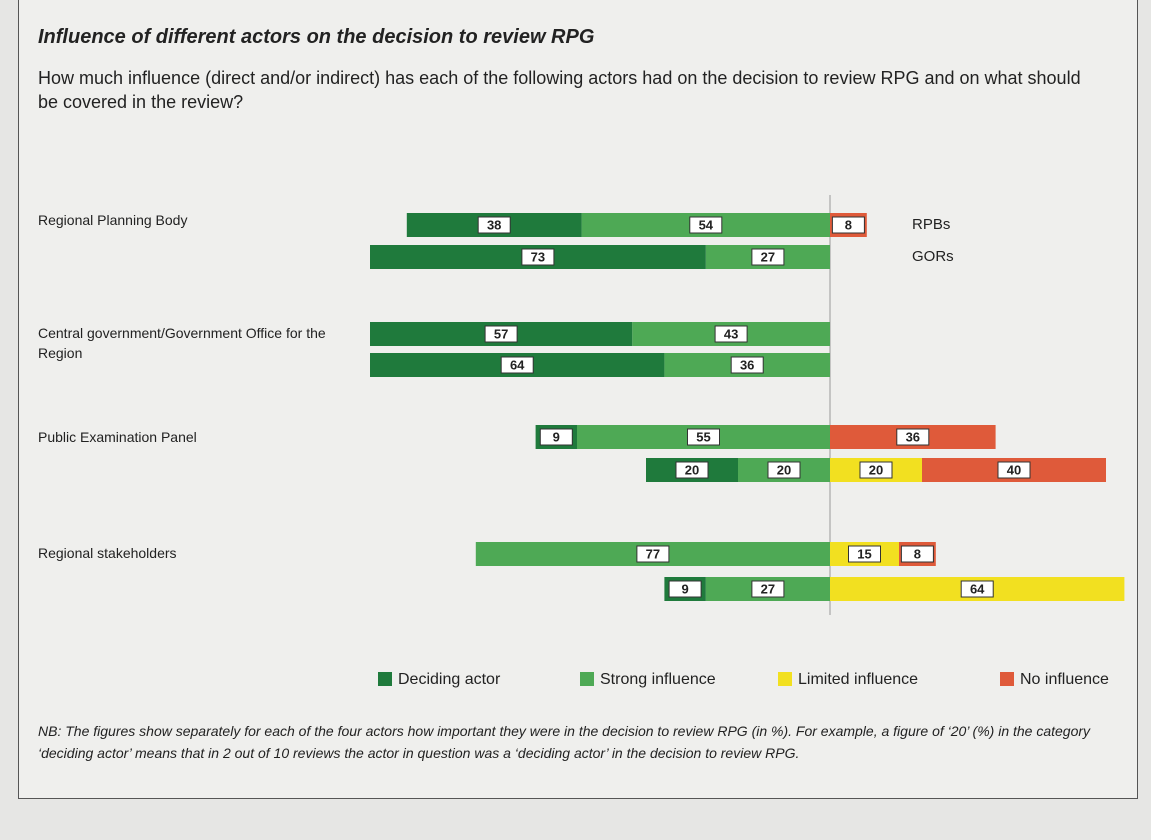 The height and width of the screenshot is (840, 1151). I want to click on value-label: 38, so click(494, 224).